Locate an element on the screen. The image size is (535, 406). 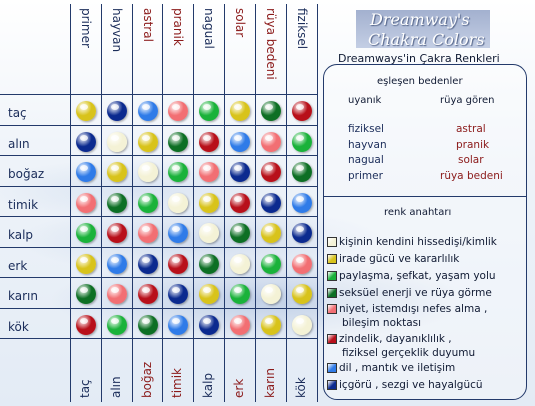
legend-key-text: niyet, istemdışı nefes alma , is located at coordinates (413, 309).